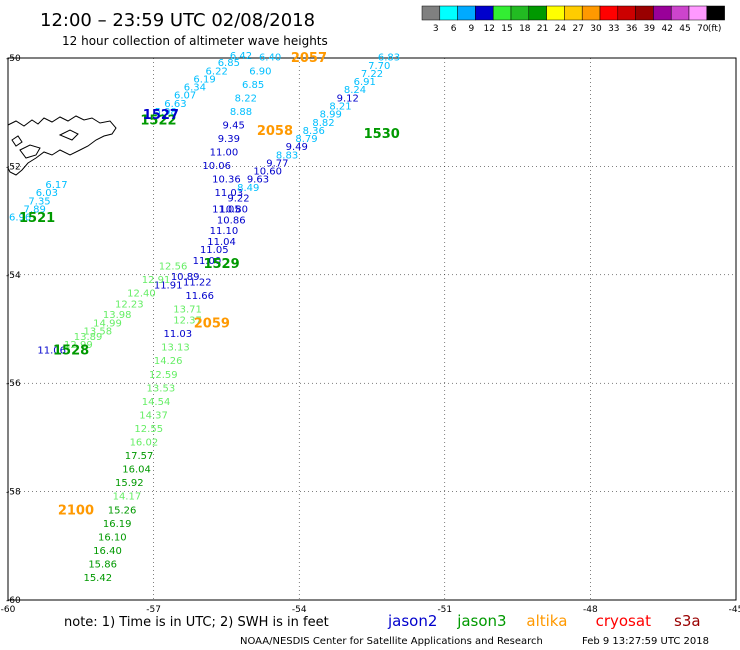  Describe the element at coordinates (161, 115) in the screenshot. I see `pass-label: 1527` at that location.